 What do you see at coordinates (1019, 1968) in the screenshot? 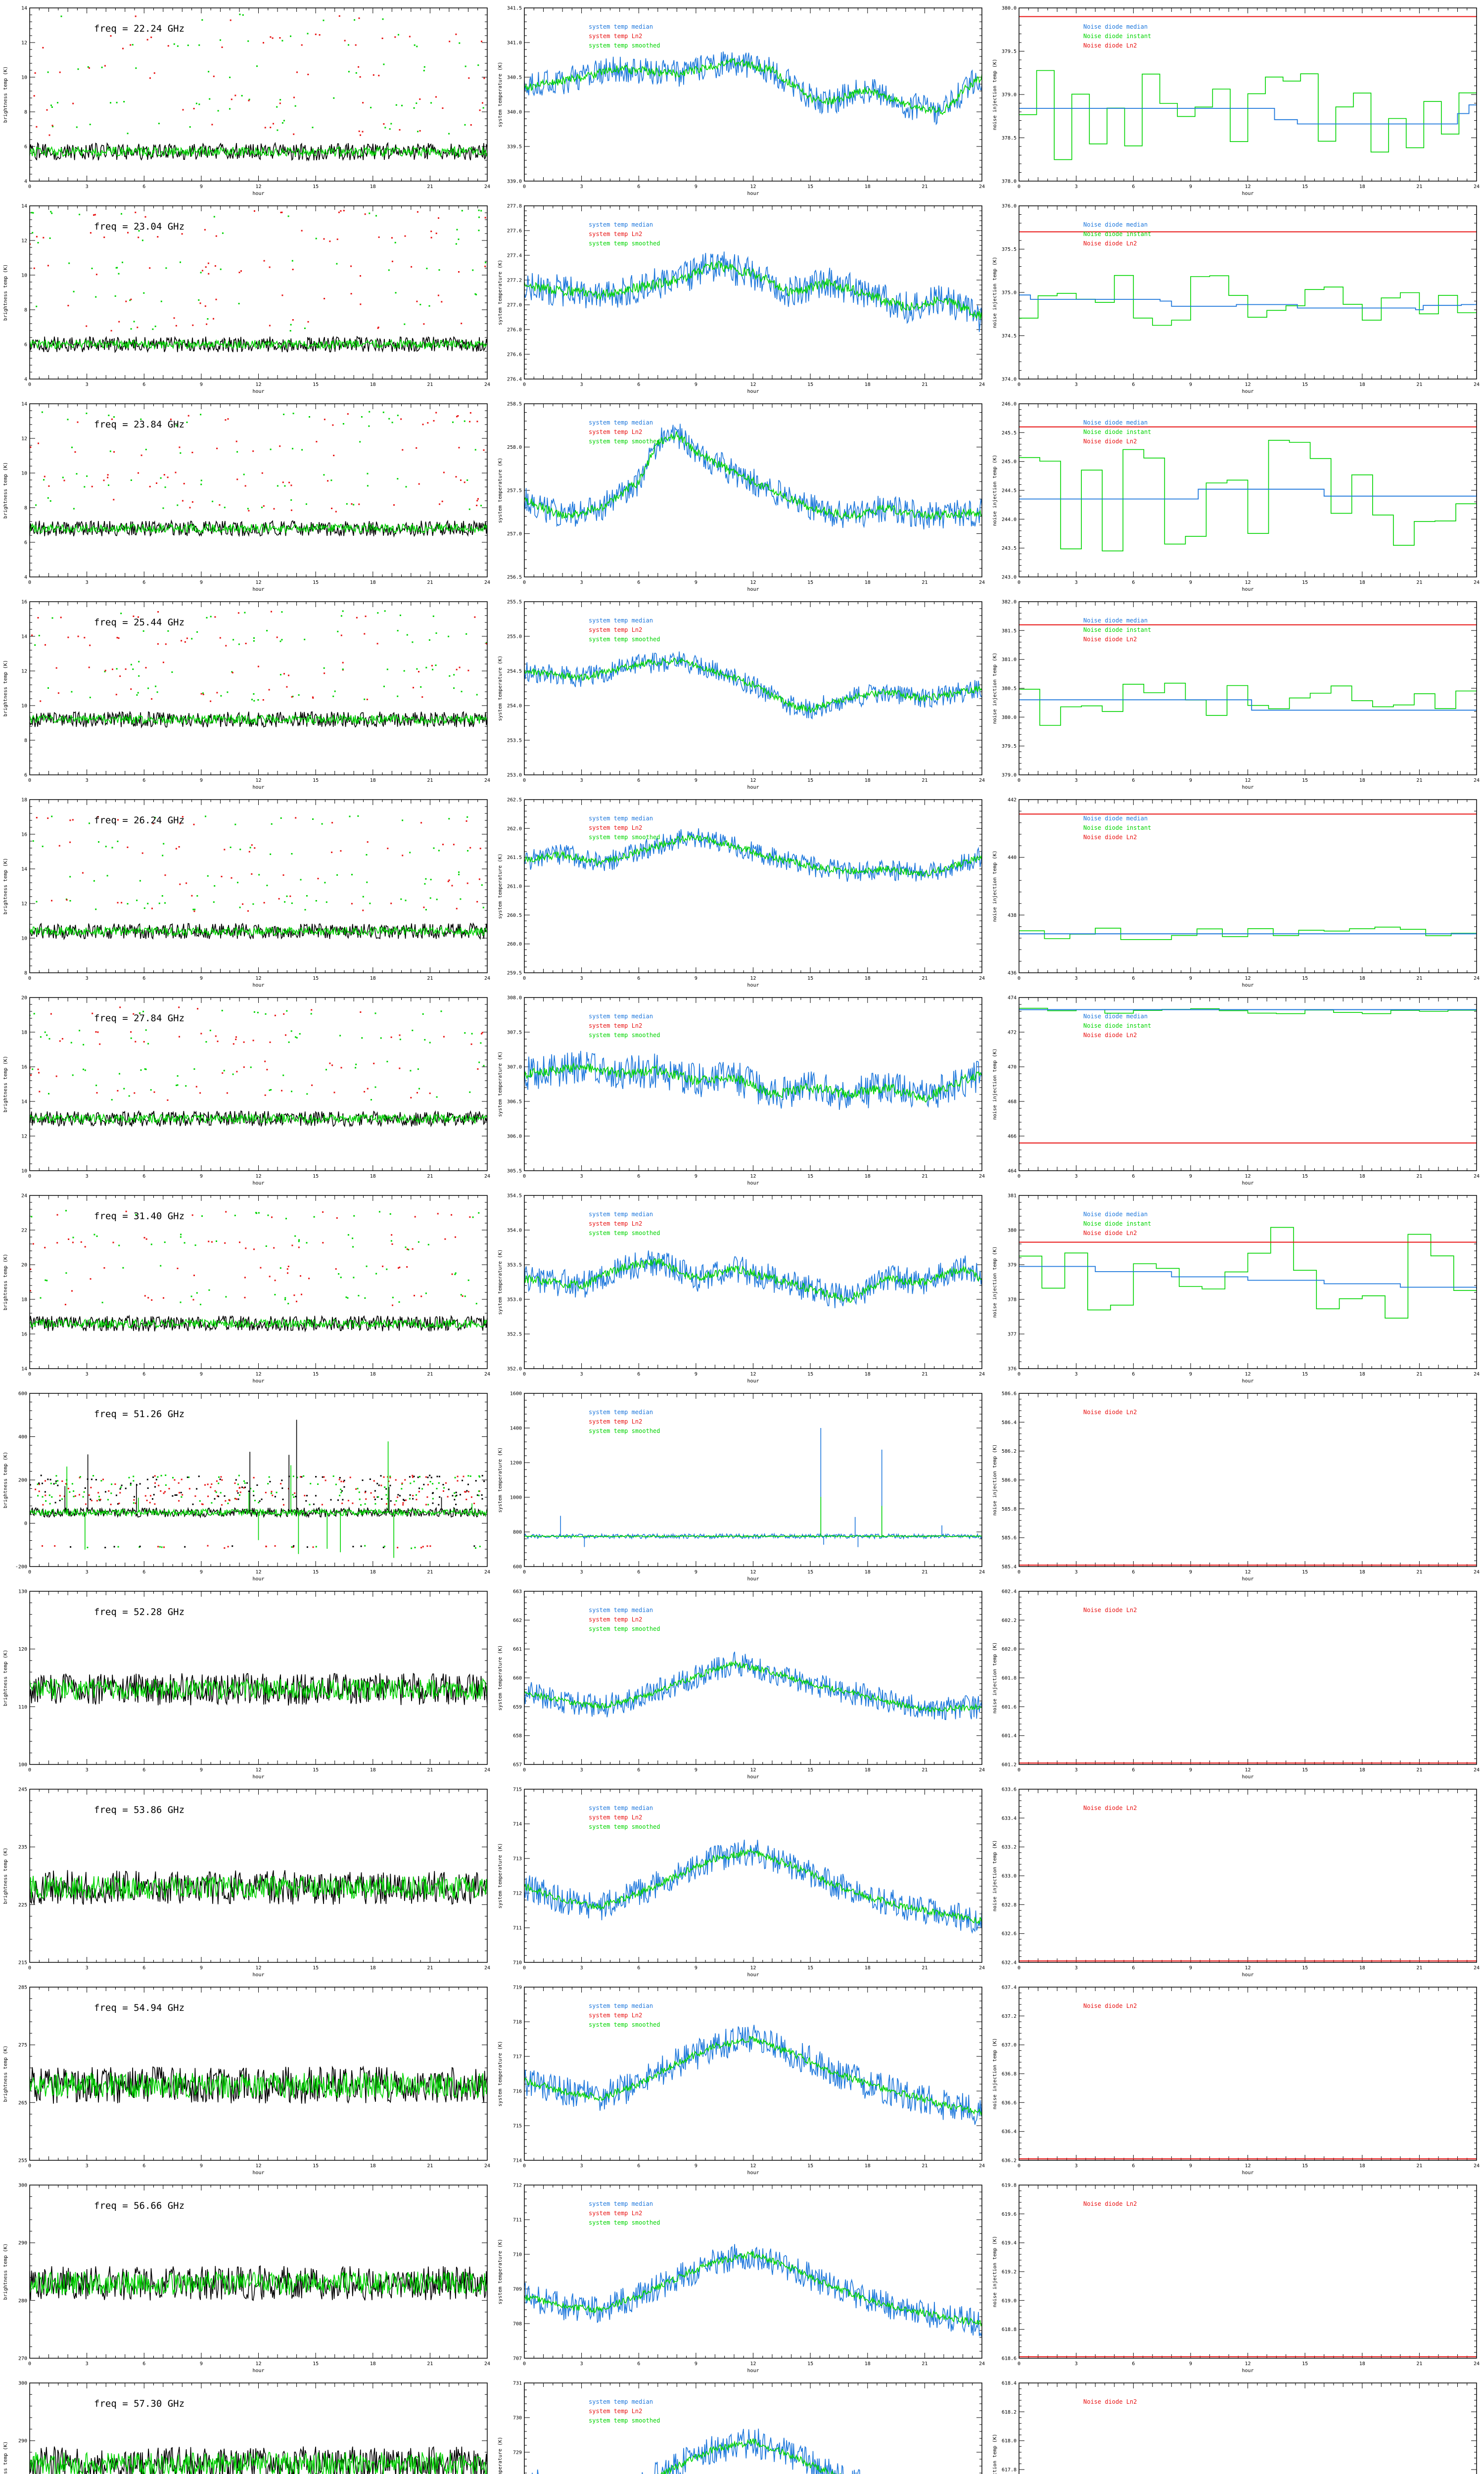
I see `x-tick-label: 0` at bounding box center [1019, 1968].